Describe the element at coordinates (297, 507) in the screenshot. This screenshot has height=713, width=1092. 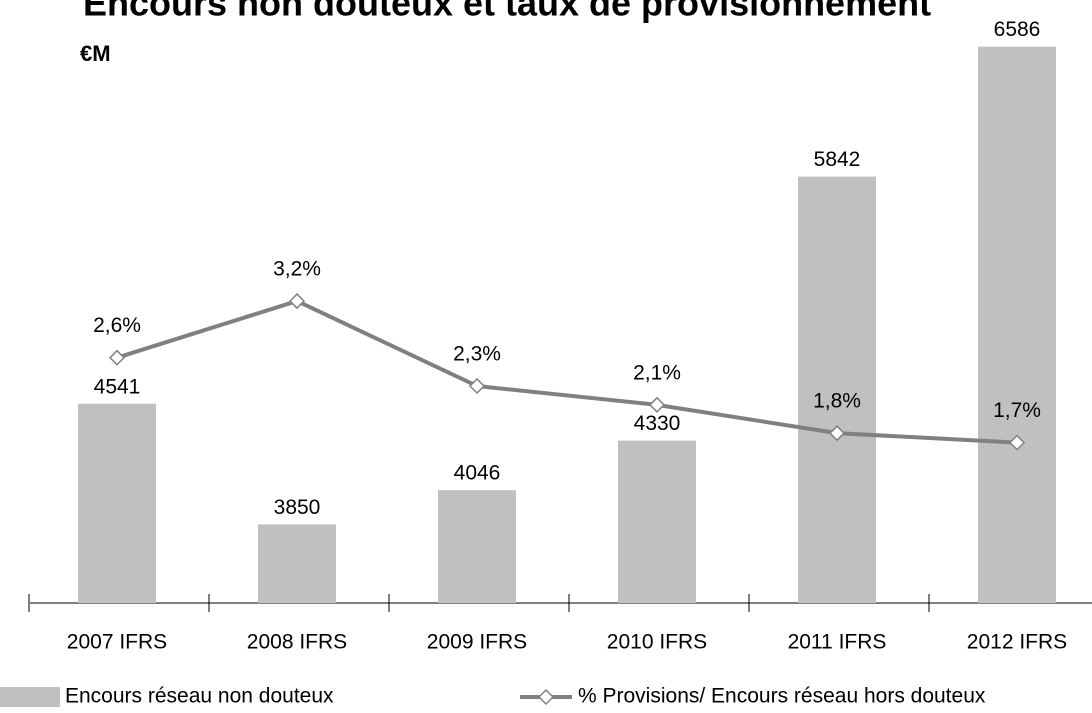
I see `bar-value-label: 3850` at that location.